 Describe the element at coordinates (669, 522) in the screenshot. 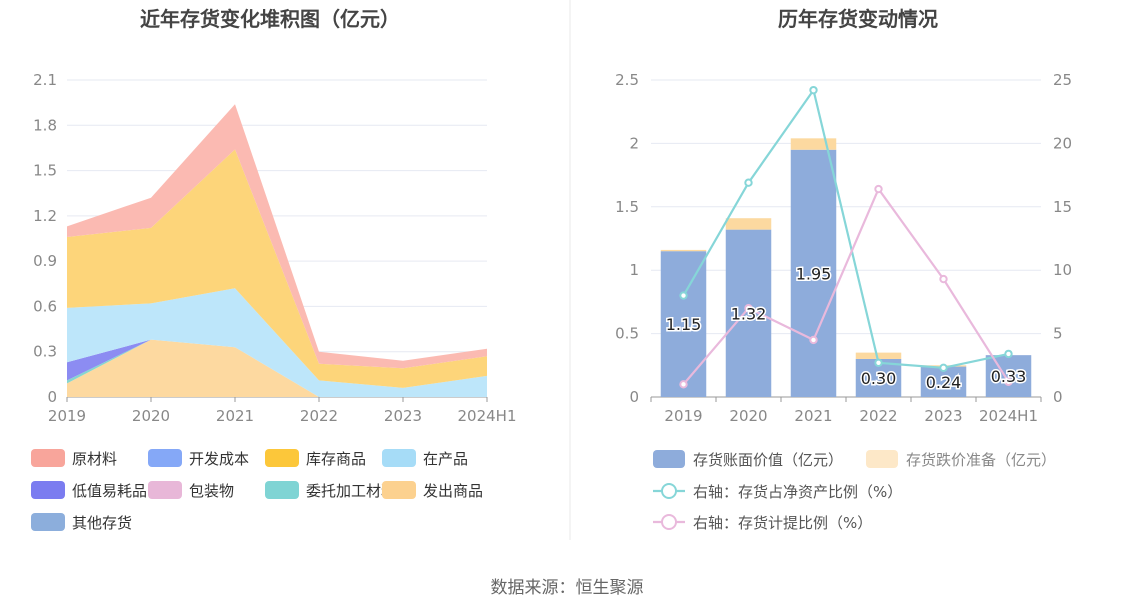

I see `legend-marker` at that location.